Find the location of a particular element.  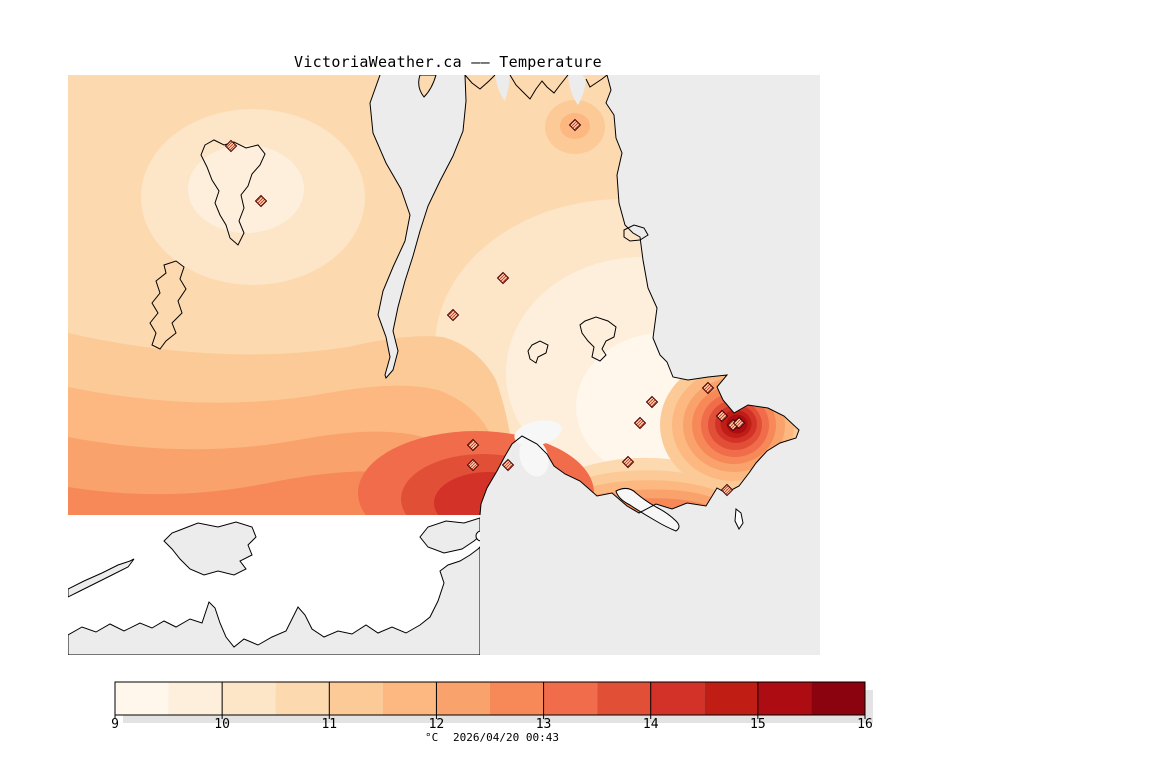

channel-island is located at coordinates (427, 86).